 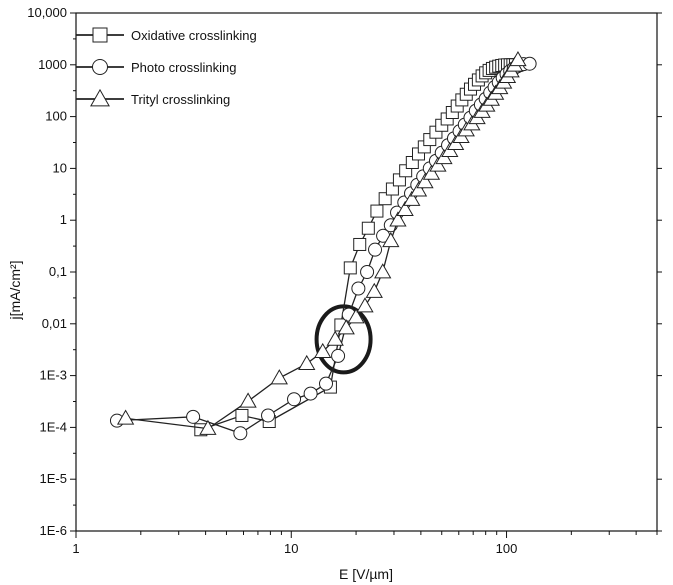 What do you see at coordinates (53, 530) in the screenshot?
I see `y-tick-label: 1E-6` at bounding box center [53, 530].